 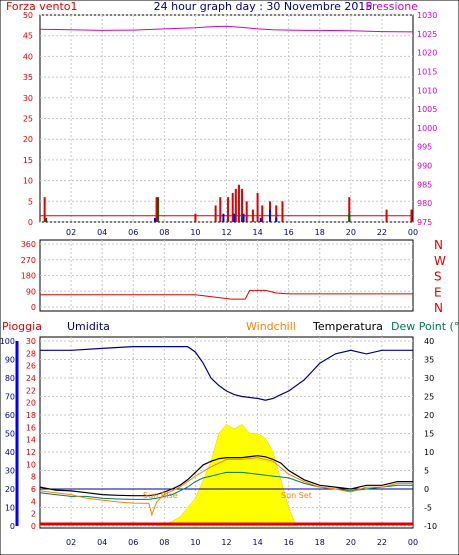 What do you see at coordinates (424, 203) in the screenshot?
I see `tick-label-pressure: 980` at bounding box center [424, 203].